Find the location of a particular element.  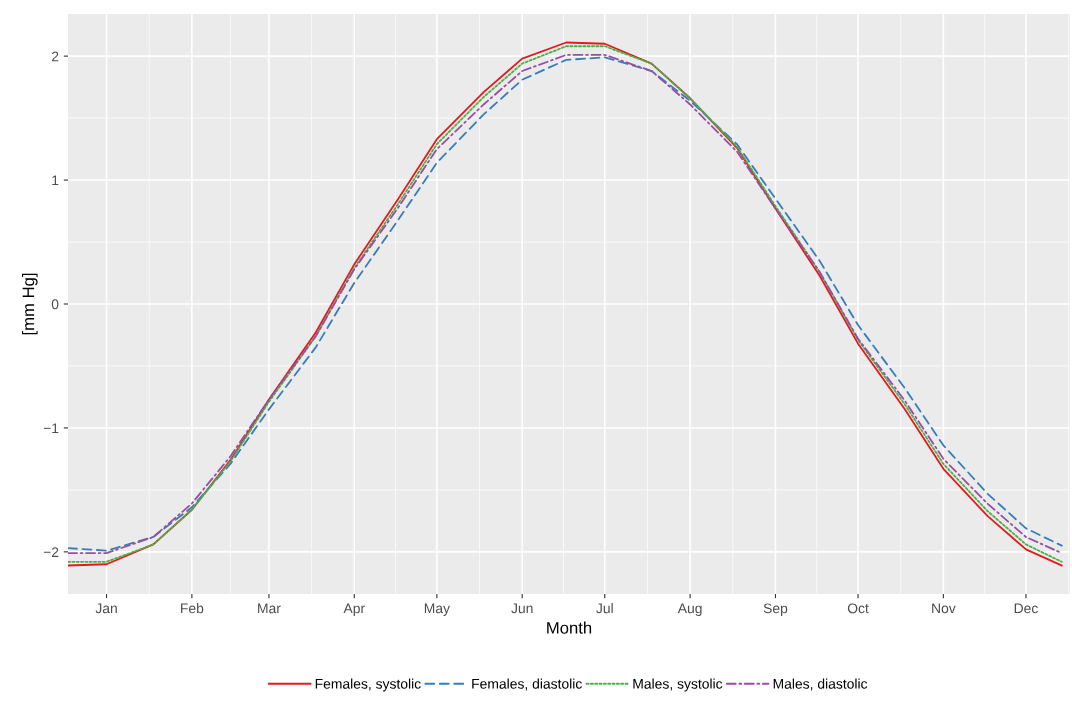

y-tick-label: 1 is located at coordinates (55, 180).